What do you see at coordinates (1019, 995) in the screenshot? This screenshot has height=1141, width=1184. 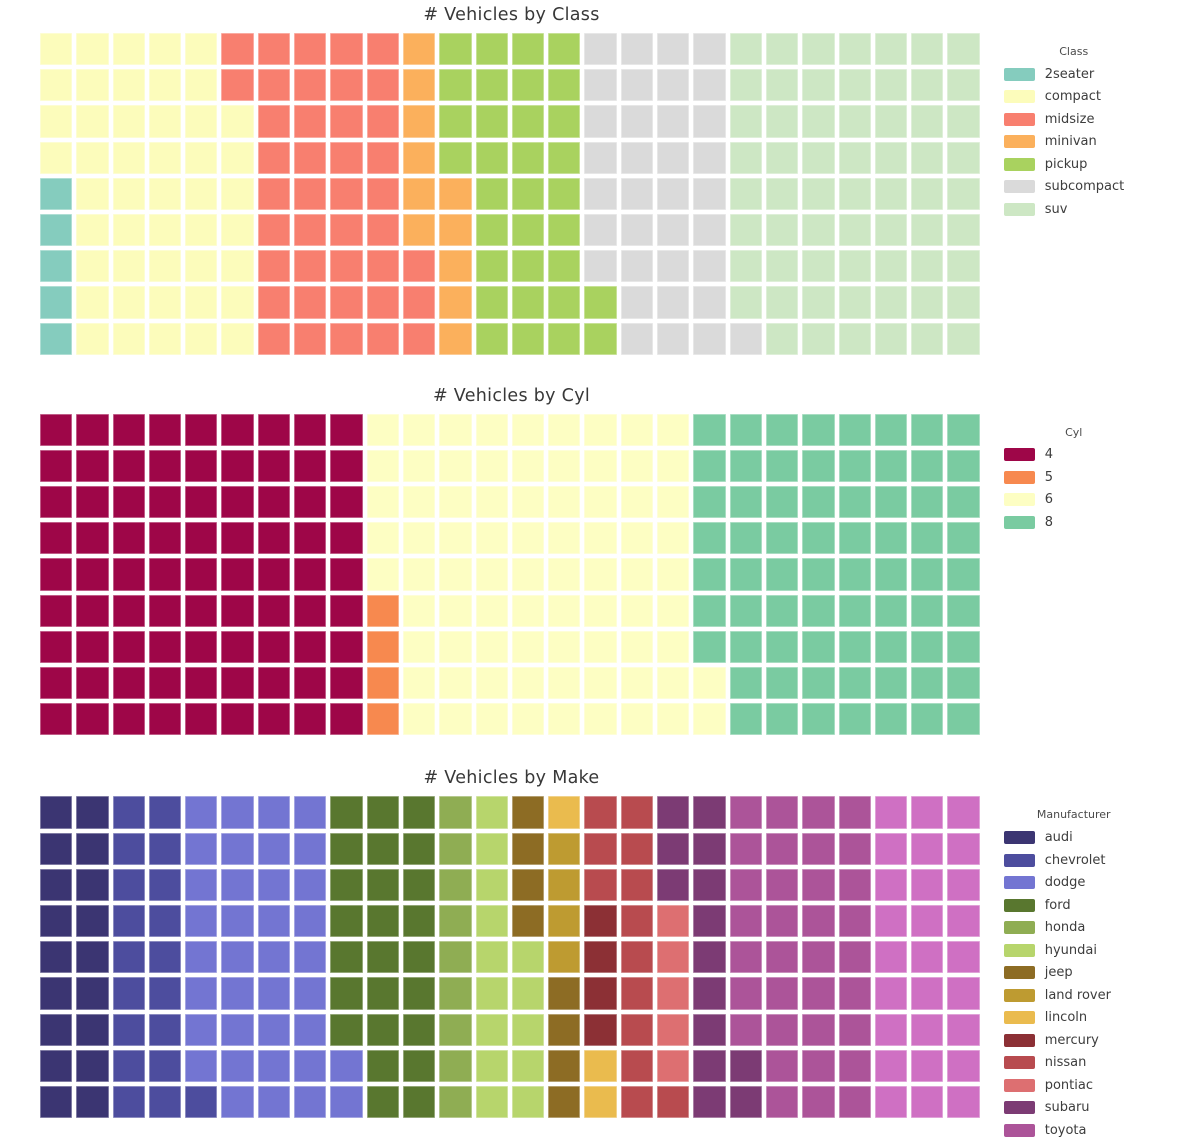 I see `legend-swatch` at bounding box center [1019, 995].